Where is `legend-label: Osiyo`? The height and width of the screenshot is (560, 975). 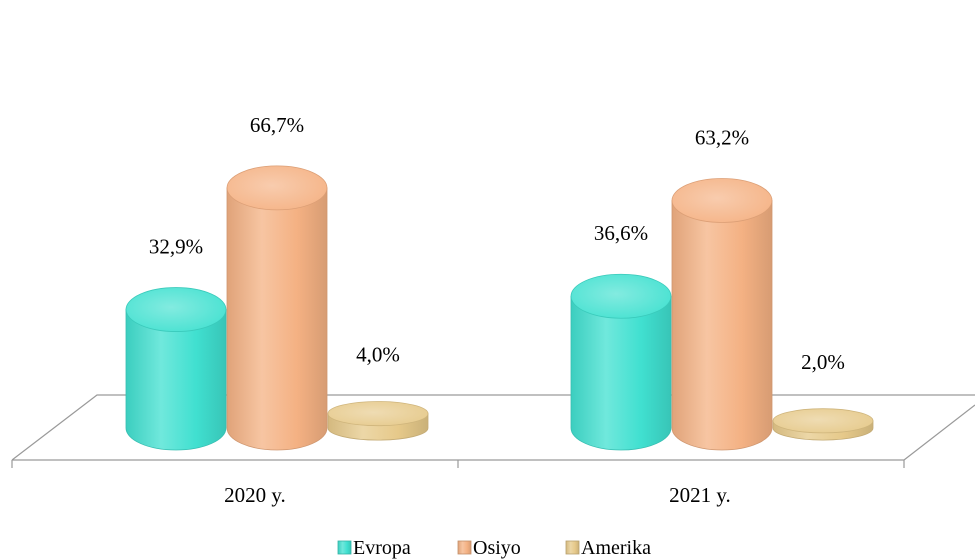
legend-label: Osiyo is located at coordinates (497, 548).